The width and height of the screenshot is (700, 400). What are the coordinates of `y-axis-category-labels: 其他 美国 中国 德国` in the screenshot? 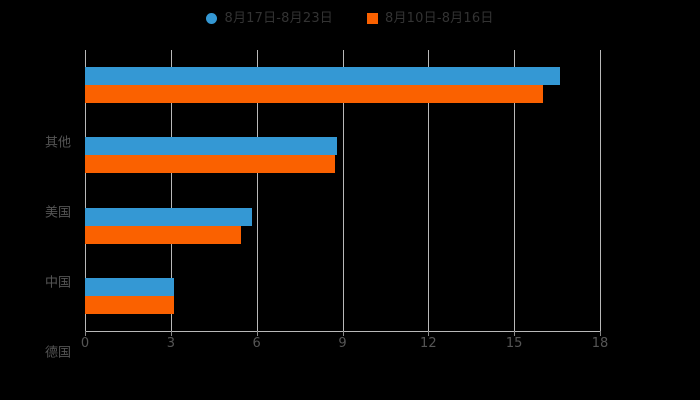 It's located at (42, 205).